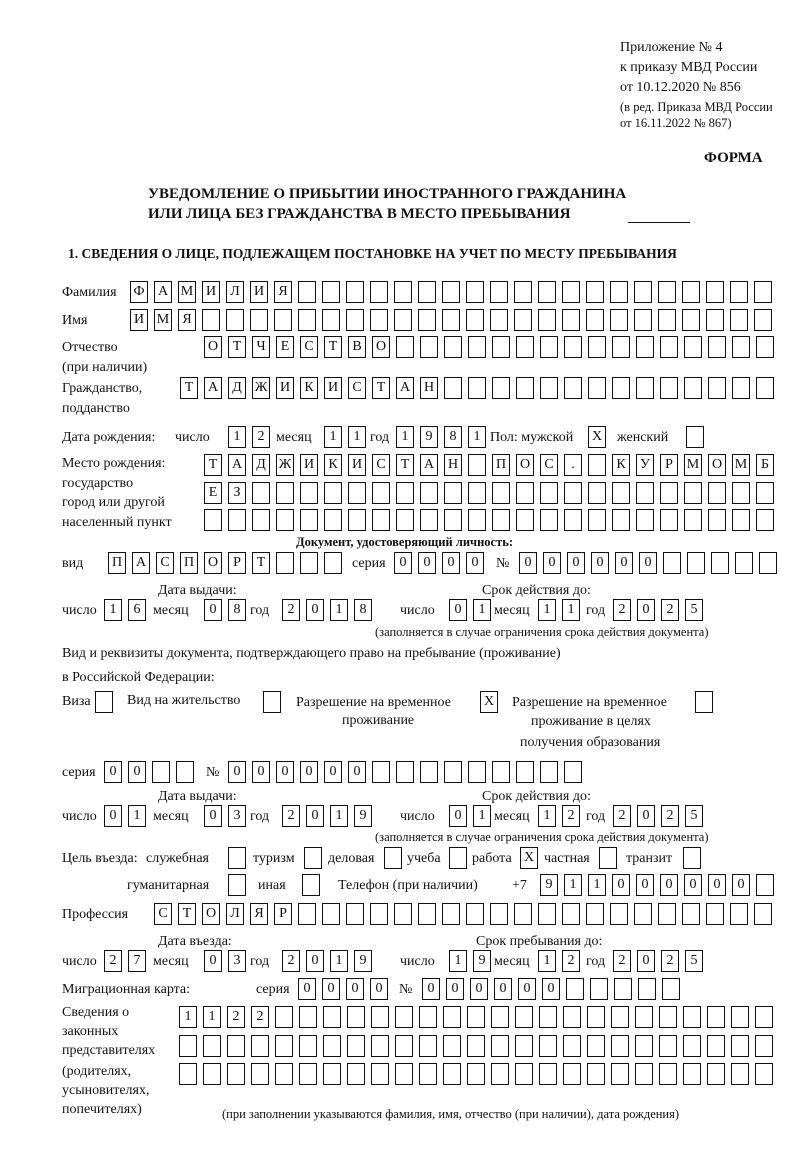  I want to click on char-cell: Ж, so click(261, 388).